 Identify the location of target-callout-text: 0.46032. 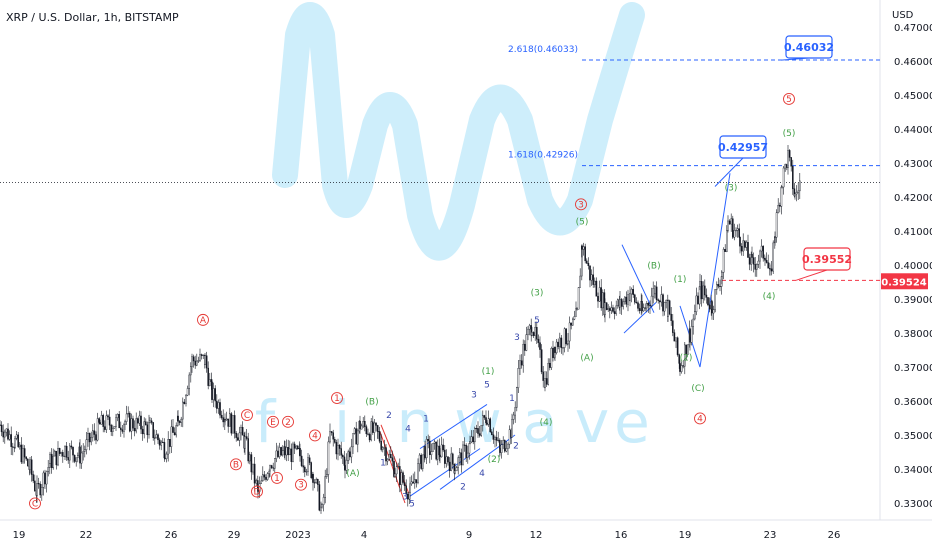
(809, 47).